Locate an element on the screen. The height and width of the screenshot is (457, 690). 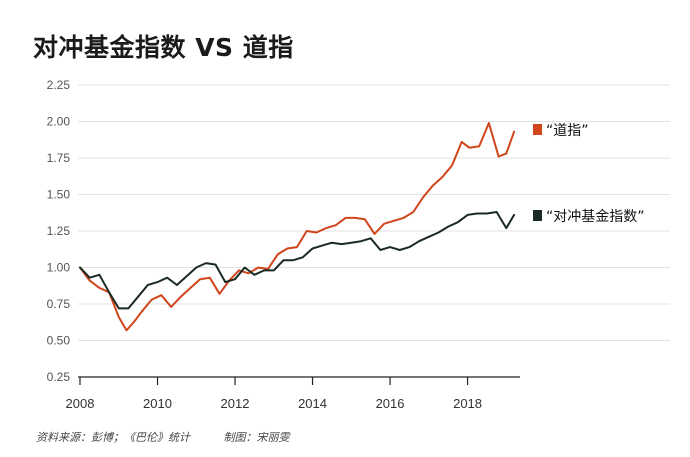
chart-title: 对冲基金指数 VS 道指 is located at coordinates (163, 47).